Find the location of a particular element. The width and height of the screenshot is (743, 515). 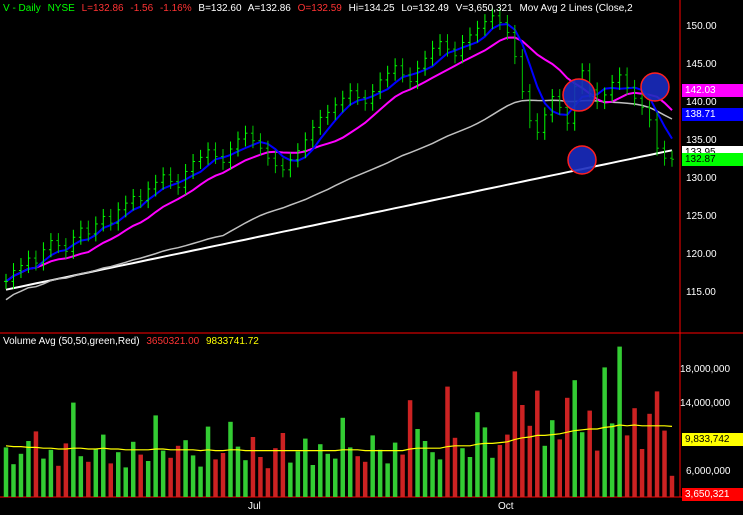

price-tick: 130.00 is located at coordinates (701, 178).